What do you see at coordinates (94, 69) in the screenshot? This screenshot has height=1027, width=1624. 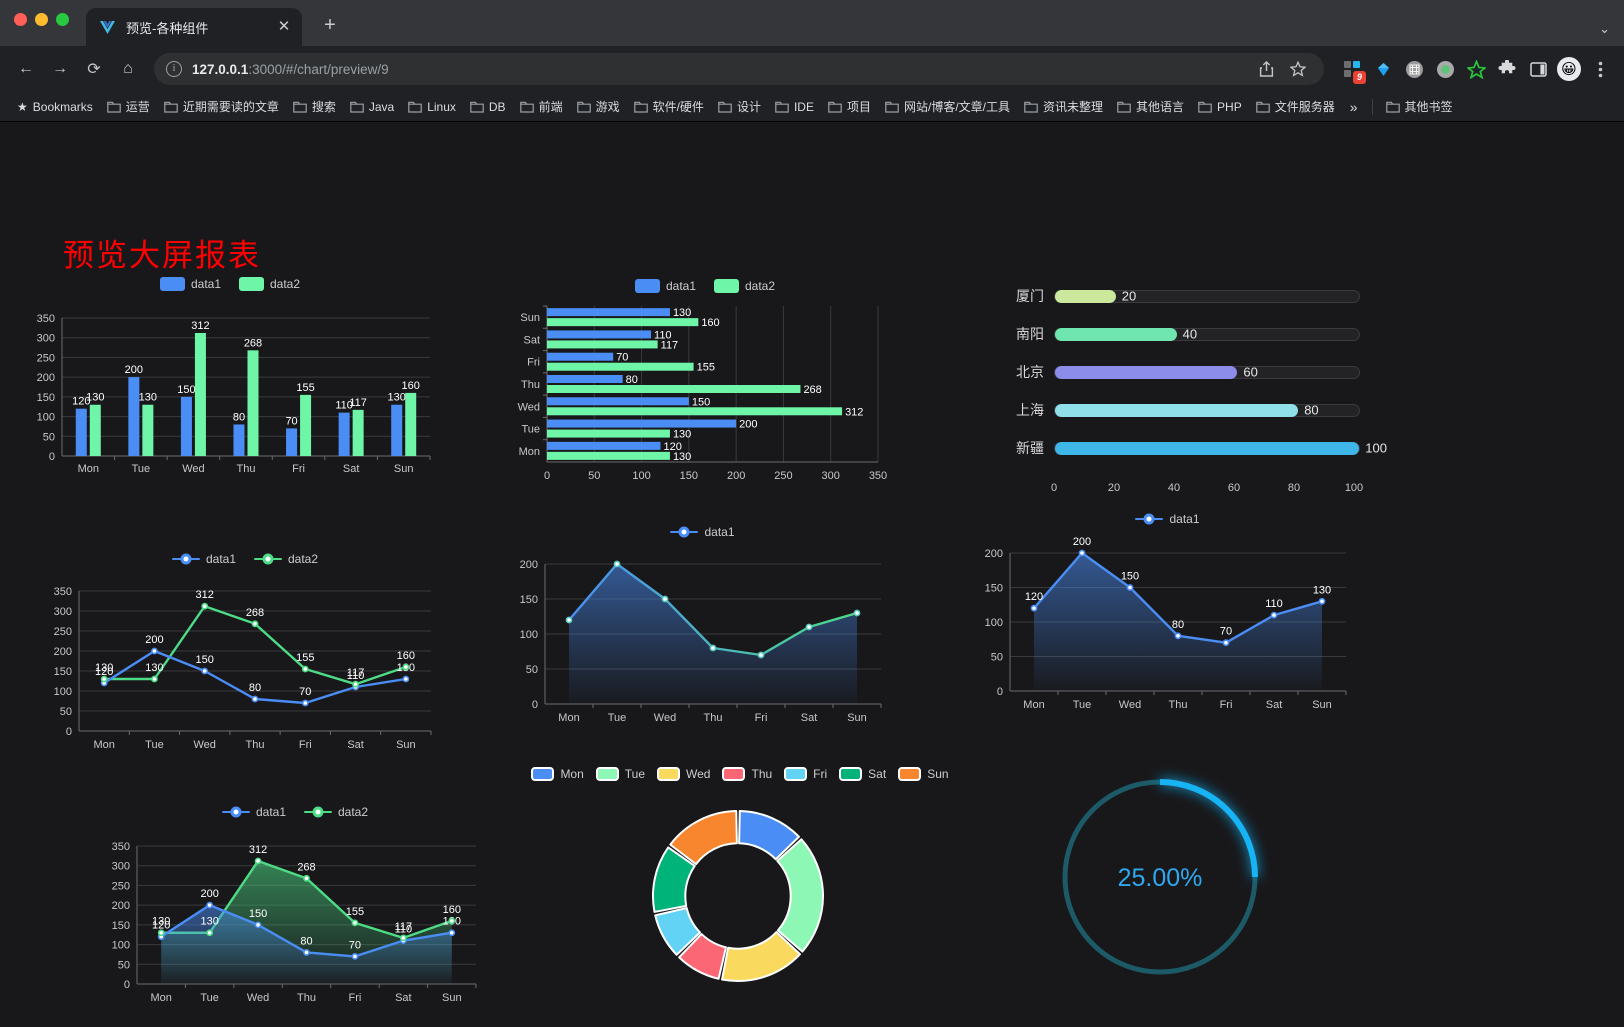 I see `reload-button: ⟳` at bounding box center [94, 69].